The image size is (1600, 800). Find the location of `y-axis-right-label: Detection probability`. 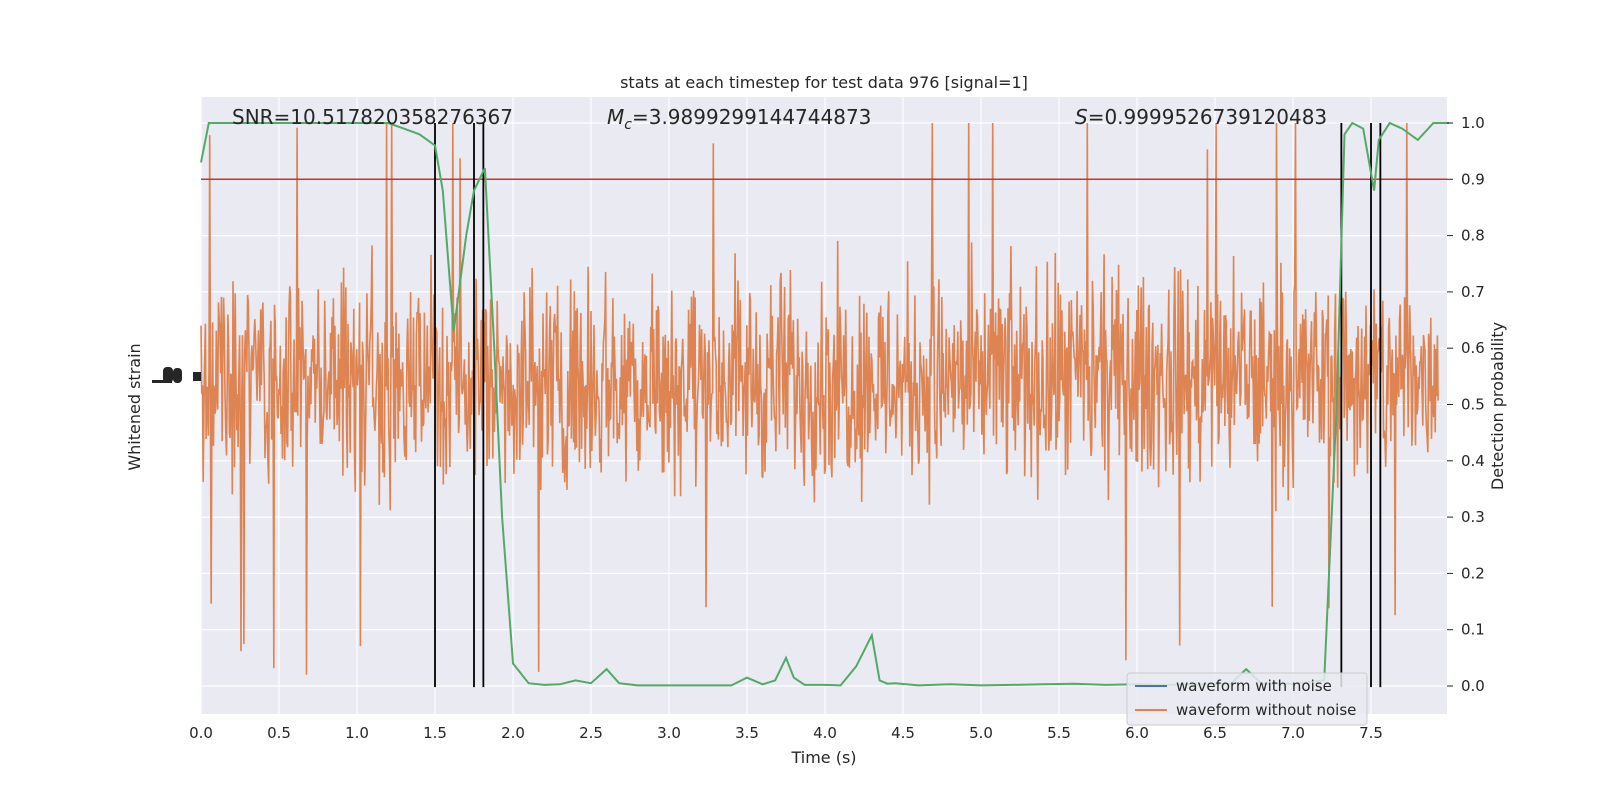

y-axis-right-label: Detection probability is located at coordinates (1497, 406).